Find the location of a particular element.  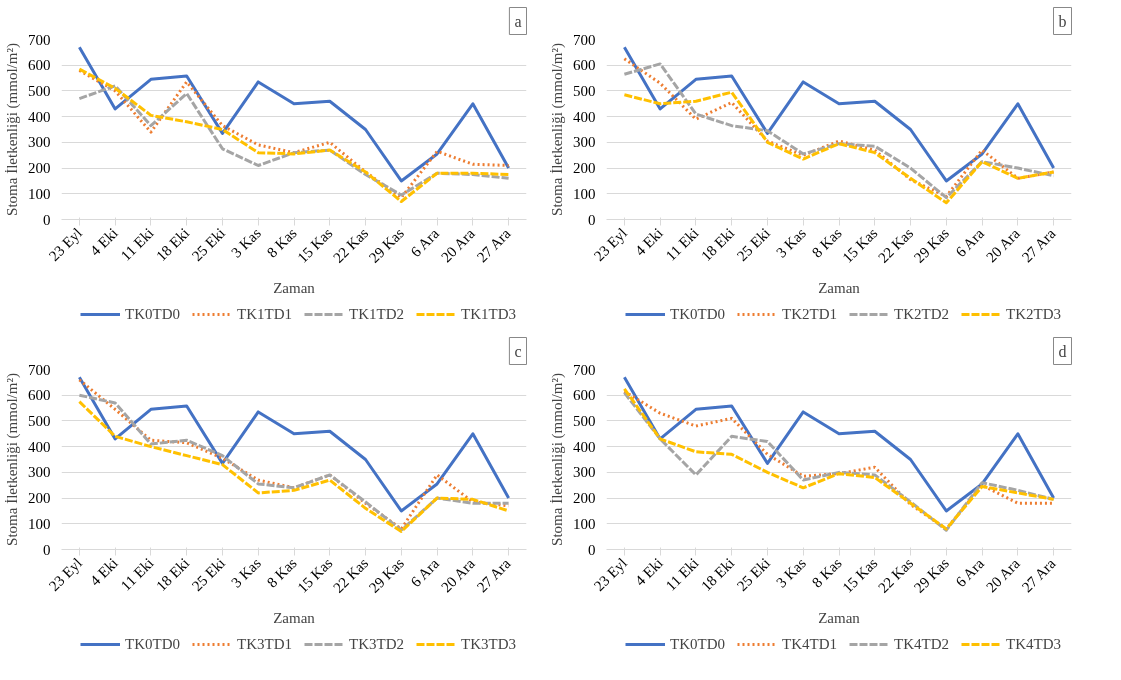

legend-label: TK4TD1 is located at coordinates (809, 644).